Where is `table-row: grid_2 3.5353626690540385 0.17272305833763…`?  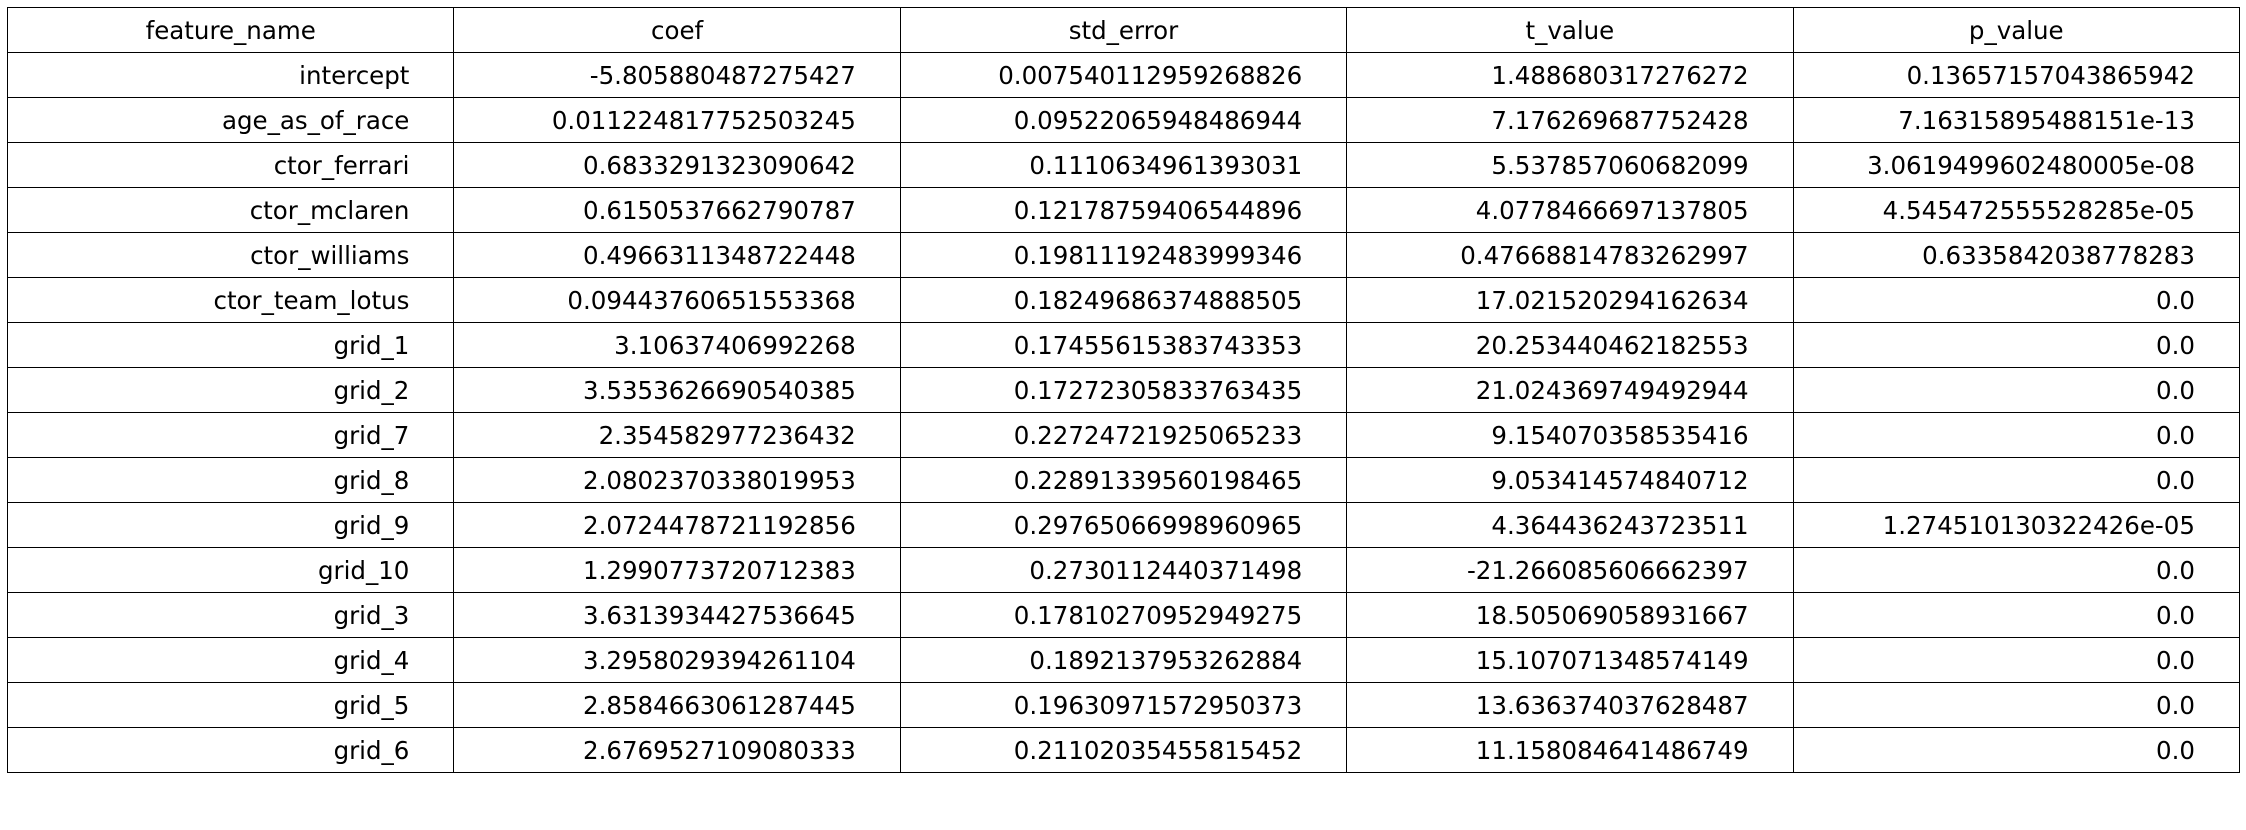
table-row: grid_2 3.5353626690540385 0.17272305833763… is located at coordinates (1123, 390).